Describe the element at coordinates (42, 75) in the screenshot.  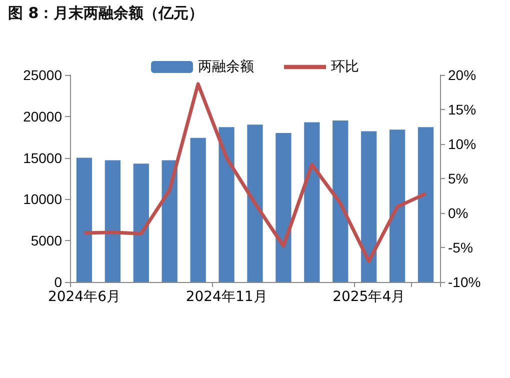
I see `y-tick-label: 25000` at that location.